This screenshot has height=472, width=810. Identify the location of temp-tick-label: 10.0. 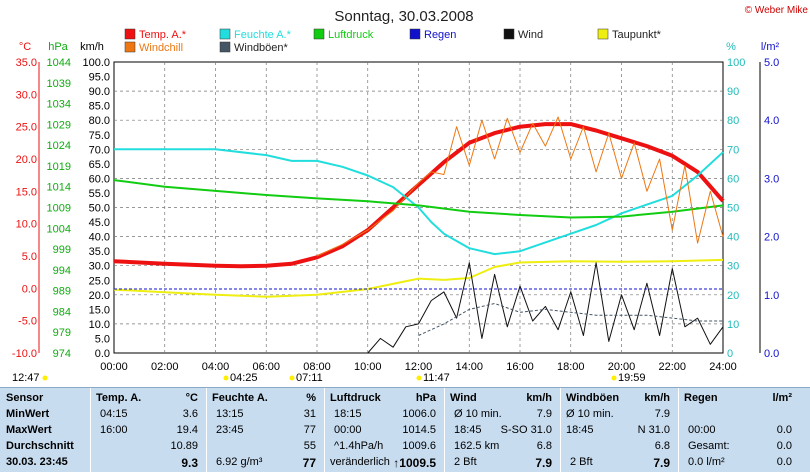
(26, 225).